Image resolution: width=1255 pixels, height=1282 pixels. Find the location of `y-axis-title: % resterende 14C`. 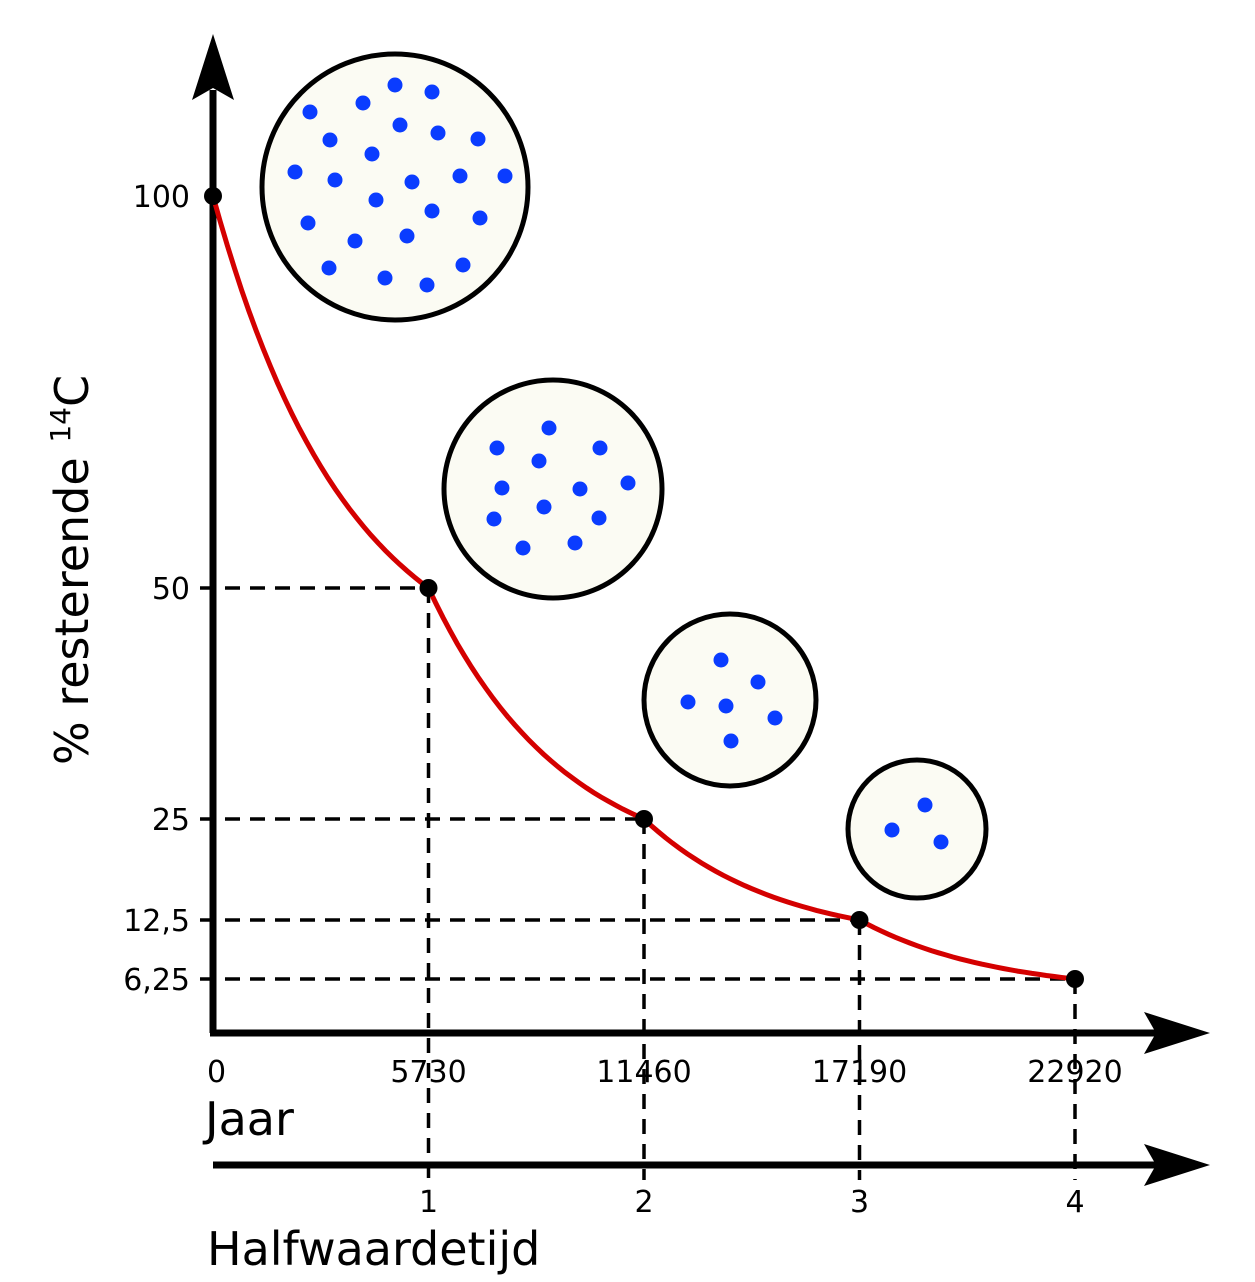

y-axis-title: % resterende 14C is located at coordinates (71, 570).